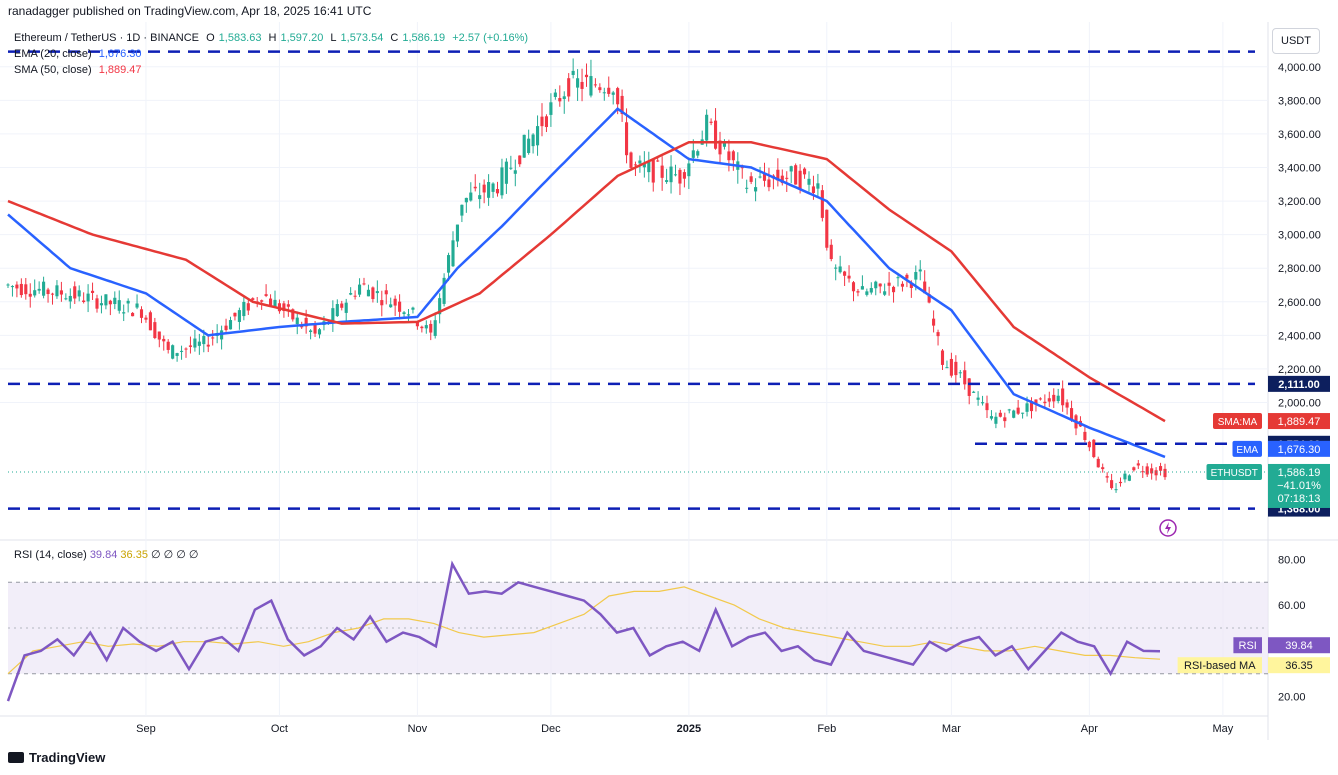 This screenshot has width=1338, height=775. Describe the element at coordinates (273, 70) in the screenshot. I see `sma-row: SMA (50, close) 1,889.47` at that location.